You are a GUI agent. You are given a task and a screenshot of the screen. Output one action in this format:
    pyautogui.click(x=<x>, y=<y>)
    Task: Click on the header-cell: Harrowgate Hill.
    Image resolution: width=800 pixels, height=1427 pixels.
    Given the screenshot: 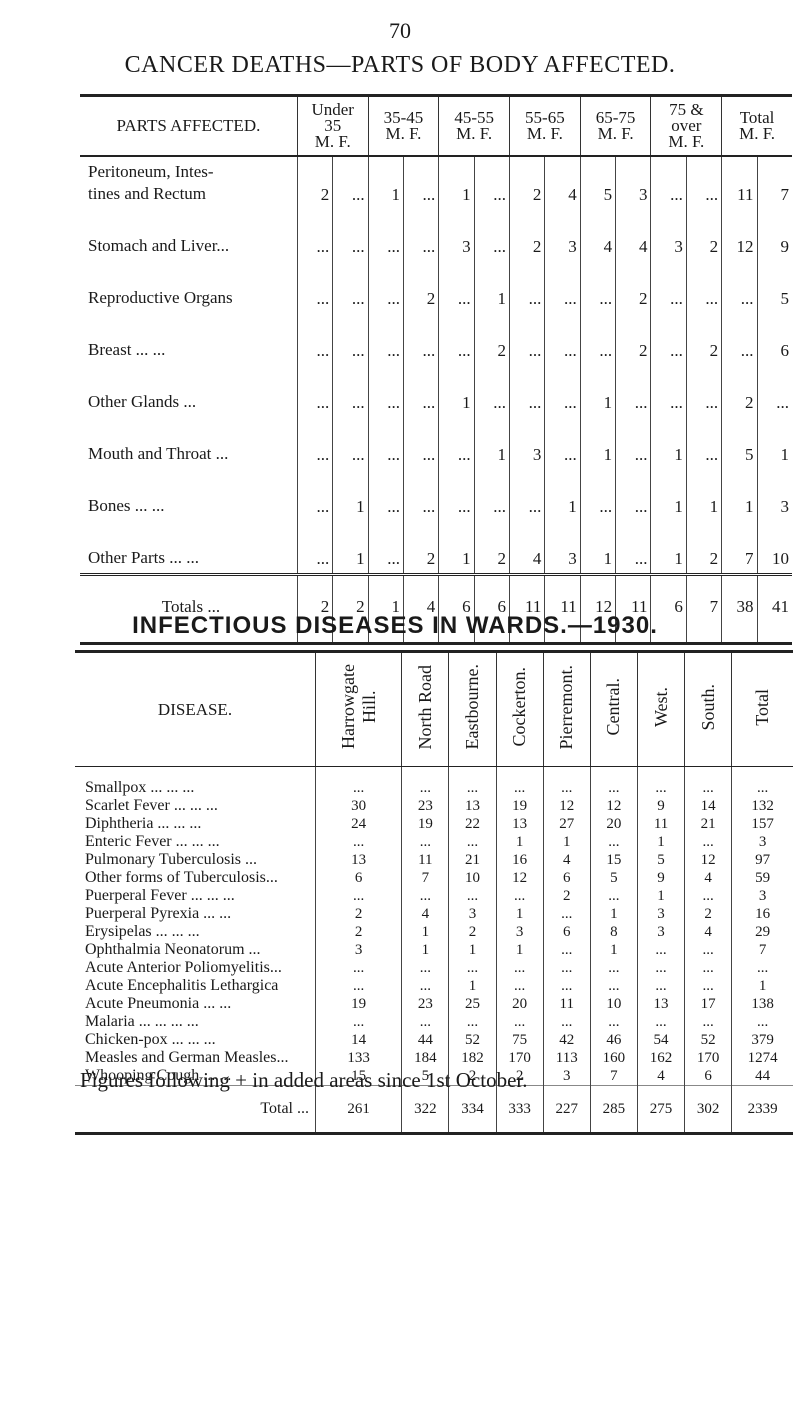 What is the action you would take?
    pyautogui.click(x=358, y=709)
    